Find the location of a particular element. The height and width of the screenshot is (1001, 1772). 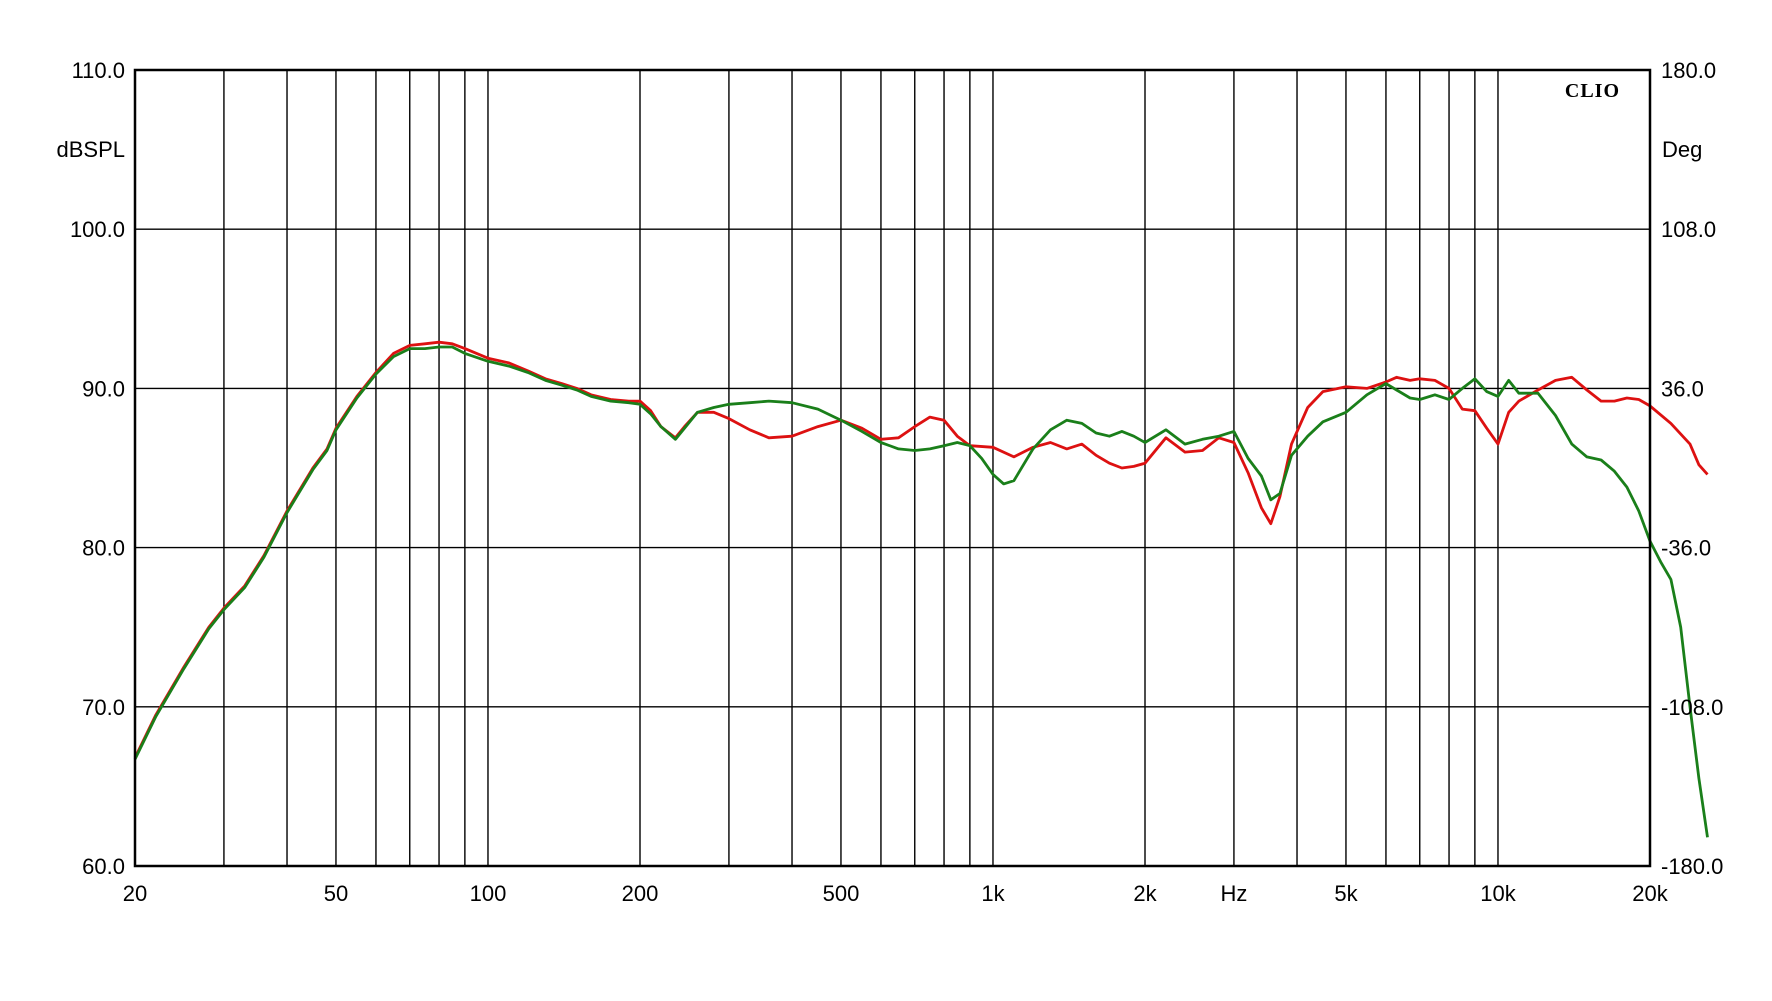

x-tick-label: 2k is located at coordinates (1145, 893).